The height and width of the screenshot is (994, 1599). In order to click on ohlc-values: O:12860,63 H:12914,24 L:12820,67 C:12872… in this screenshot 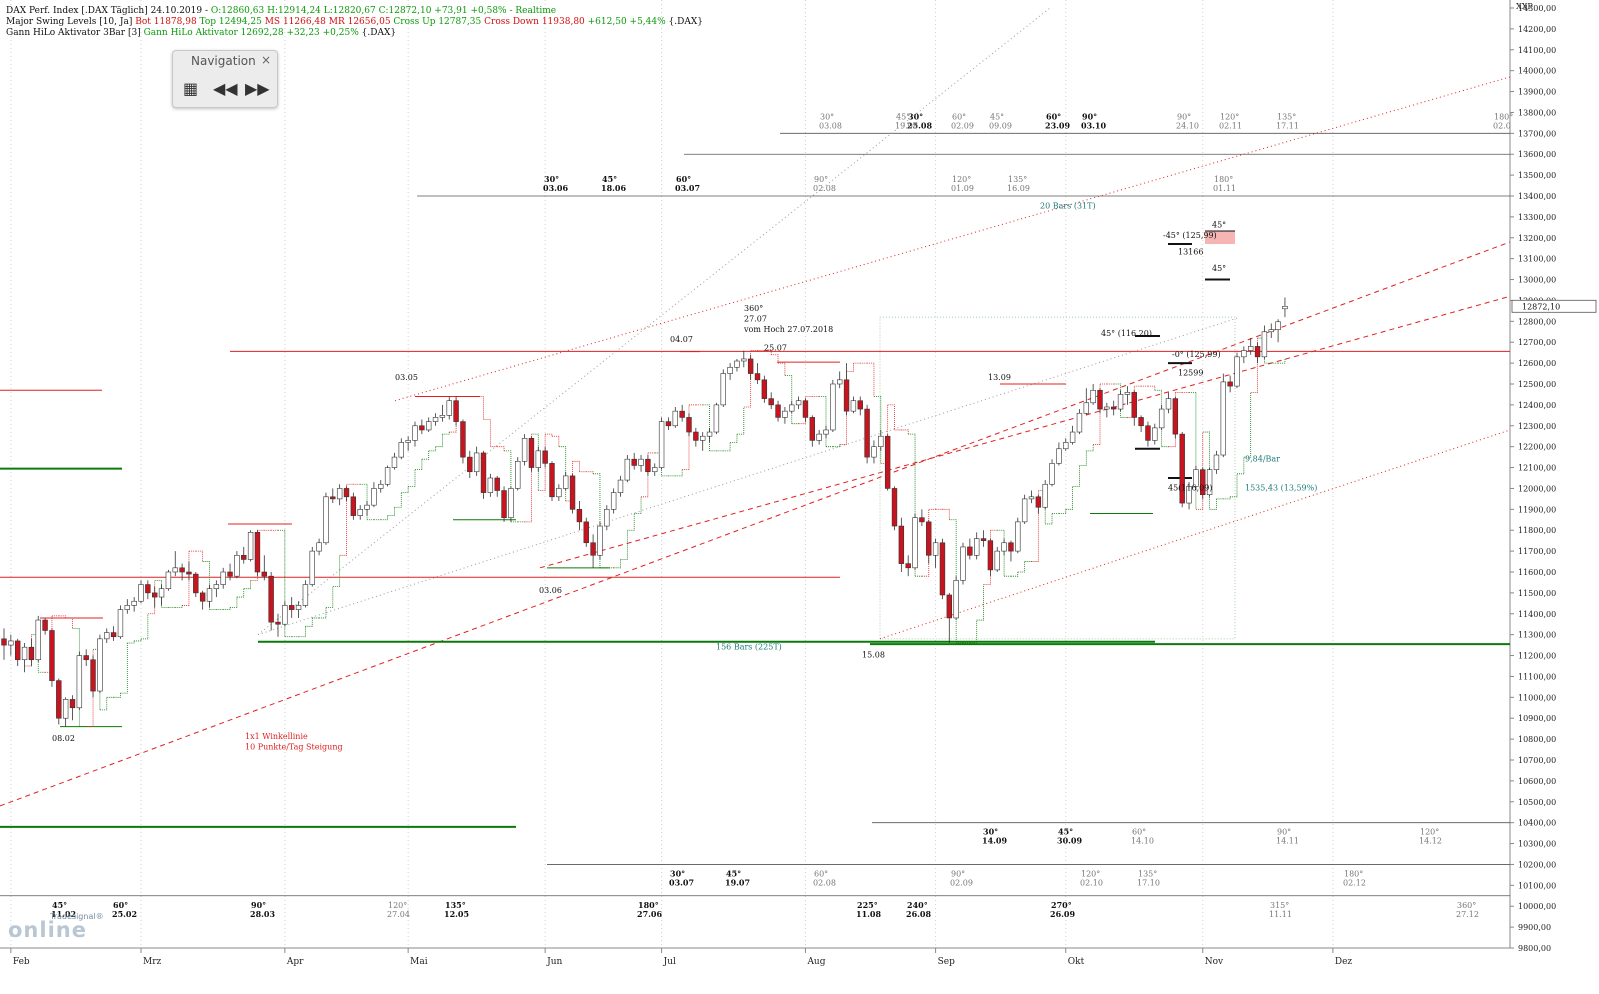, I will do `click(383, 11)`.